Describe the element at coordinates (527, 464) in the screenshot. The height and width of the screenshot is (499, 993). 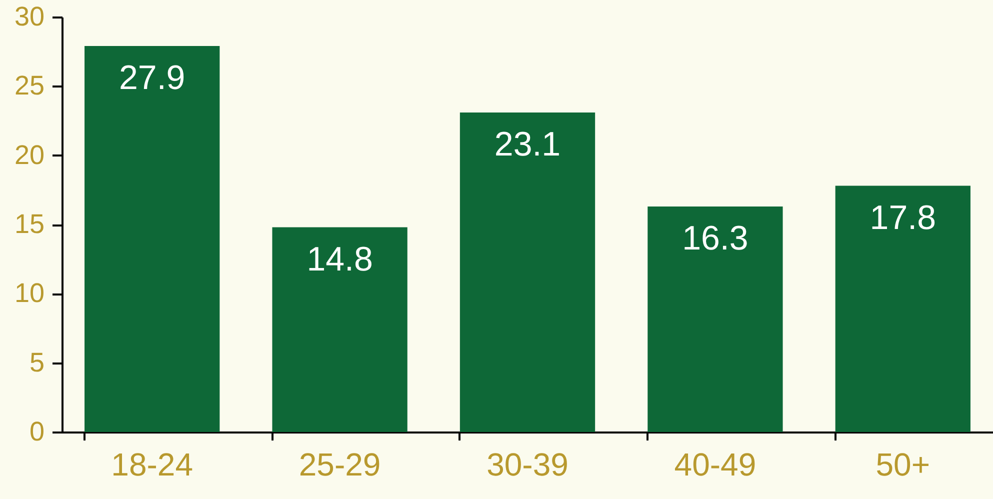
I see `x-tick-label: 30-39` at that location.